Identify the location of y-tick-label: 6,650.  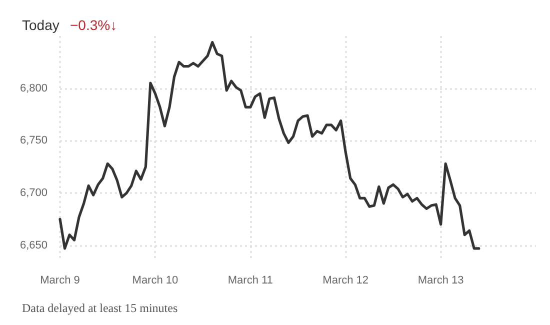
(34, 245).